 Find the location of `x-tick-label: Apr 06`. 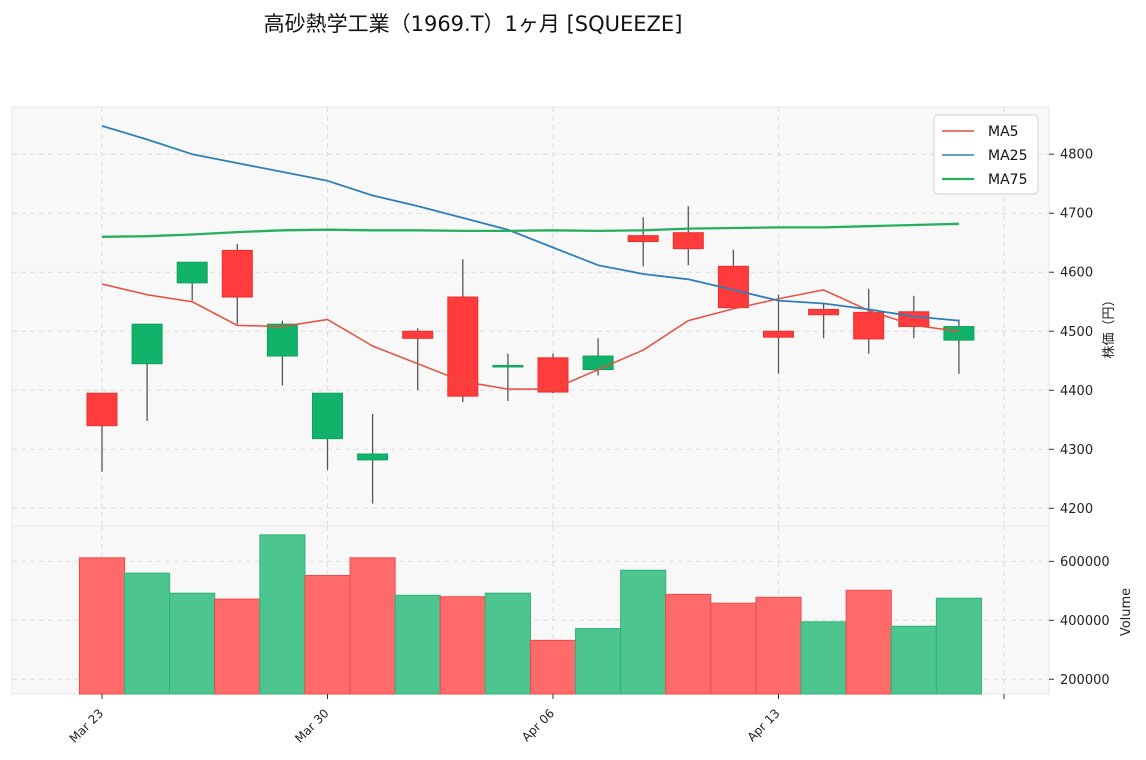

x-tick-label: Apr 06 is located at coordinates (538, 725).